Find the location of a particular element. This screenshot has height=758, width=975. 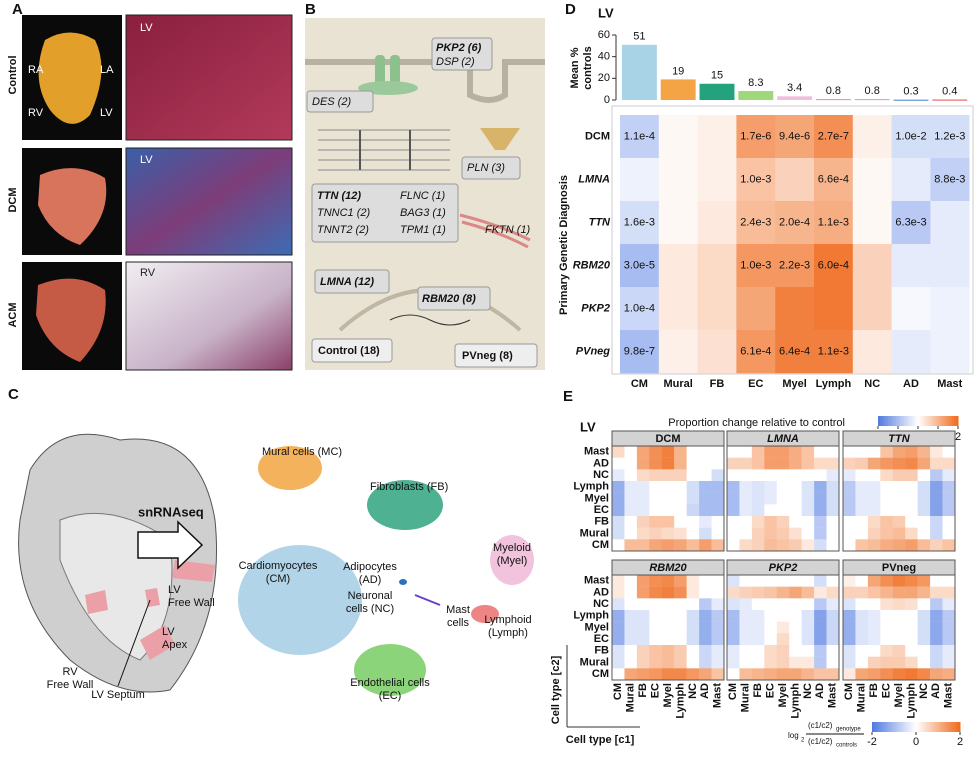

cluster-label: Cardiomyocytes is located at coordinates (278, 566).